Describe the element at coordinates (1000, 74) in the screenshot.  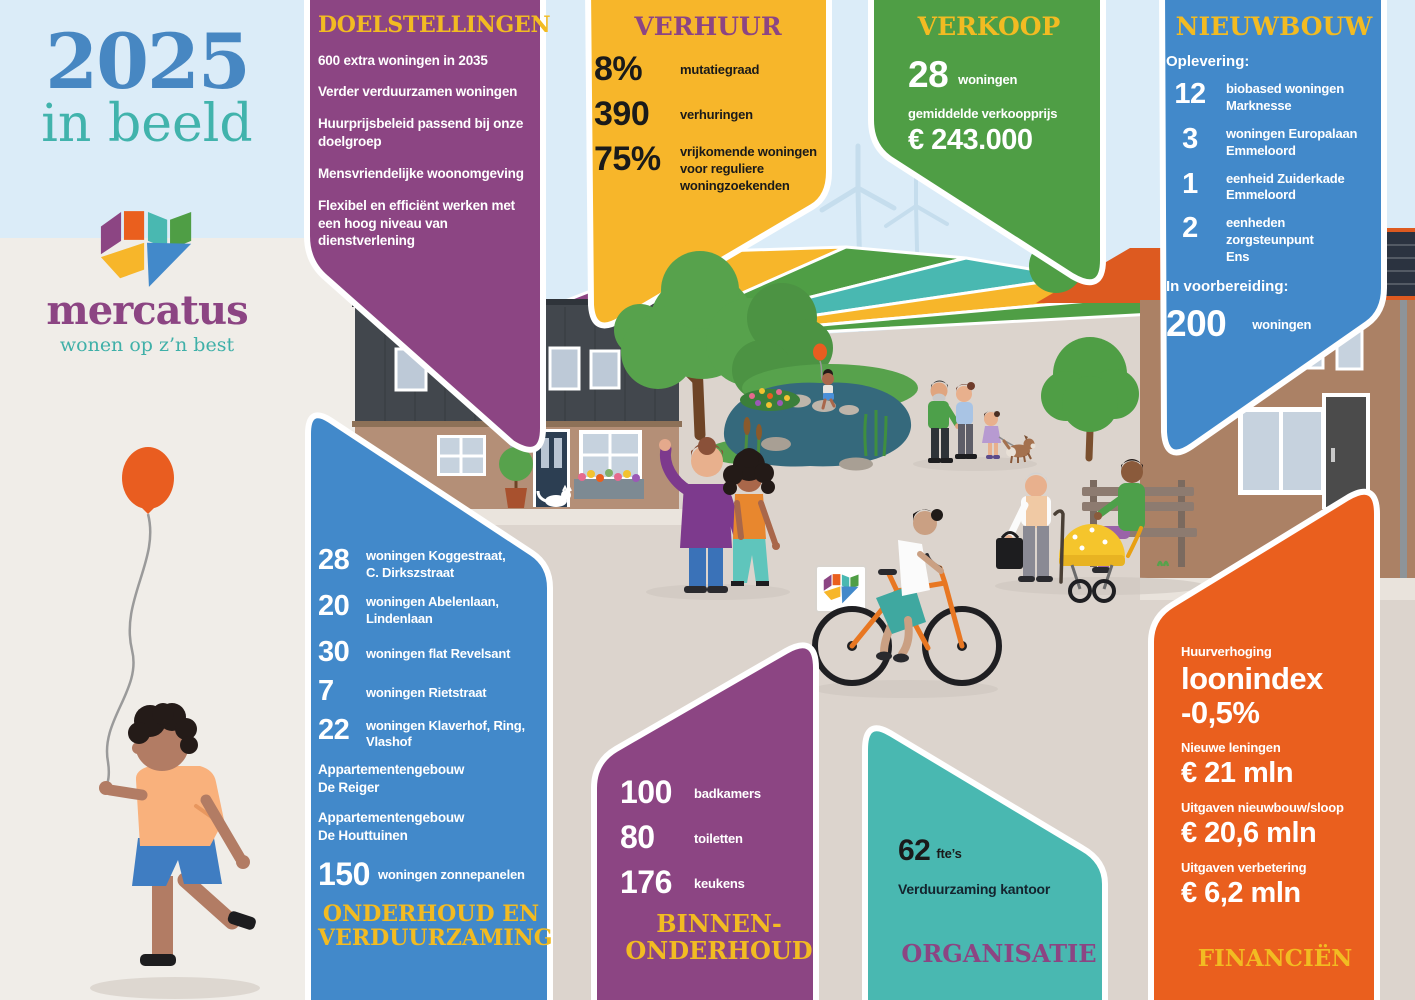
I see `stat-row: 28 woningen` at that location.